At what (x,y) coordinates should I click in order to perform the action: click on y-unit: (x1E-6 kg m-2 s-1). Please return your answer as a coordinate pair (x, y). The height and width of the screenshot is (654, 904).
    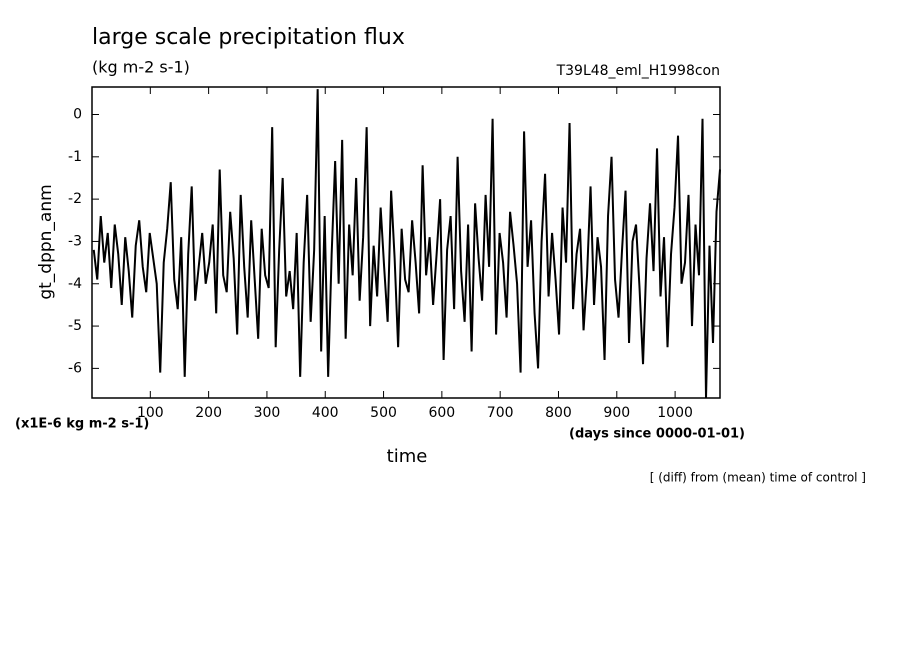
    Looking at the image, I should click on (82, 424).